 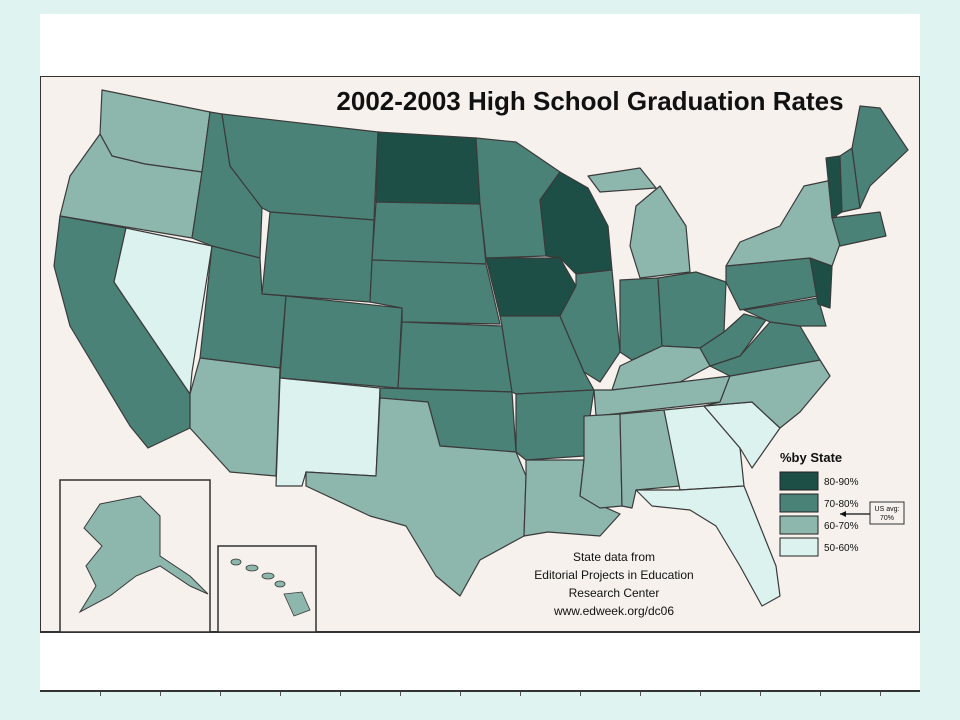 I want to click on state-wyoming, so click(x=318, y=257).